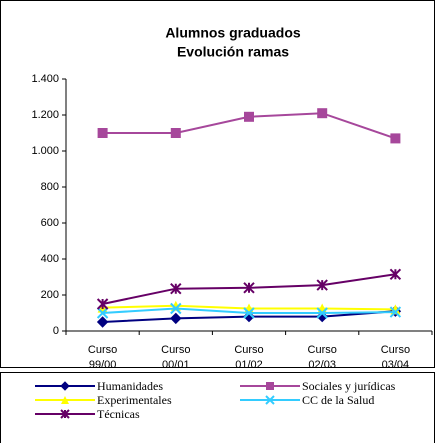  I want to click on y-tick-label: 0, so click(56, 331).